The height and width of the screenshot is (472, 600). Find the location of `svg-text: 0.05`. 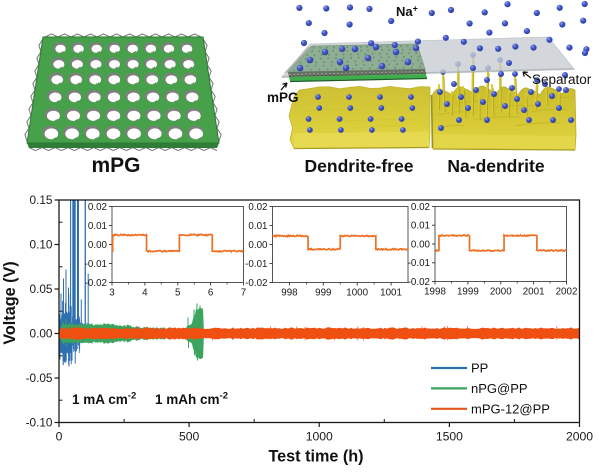

svg-text: 0.05 is located at coordinates (41, 289).